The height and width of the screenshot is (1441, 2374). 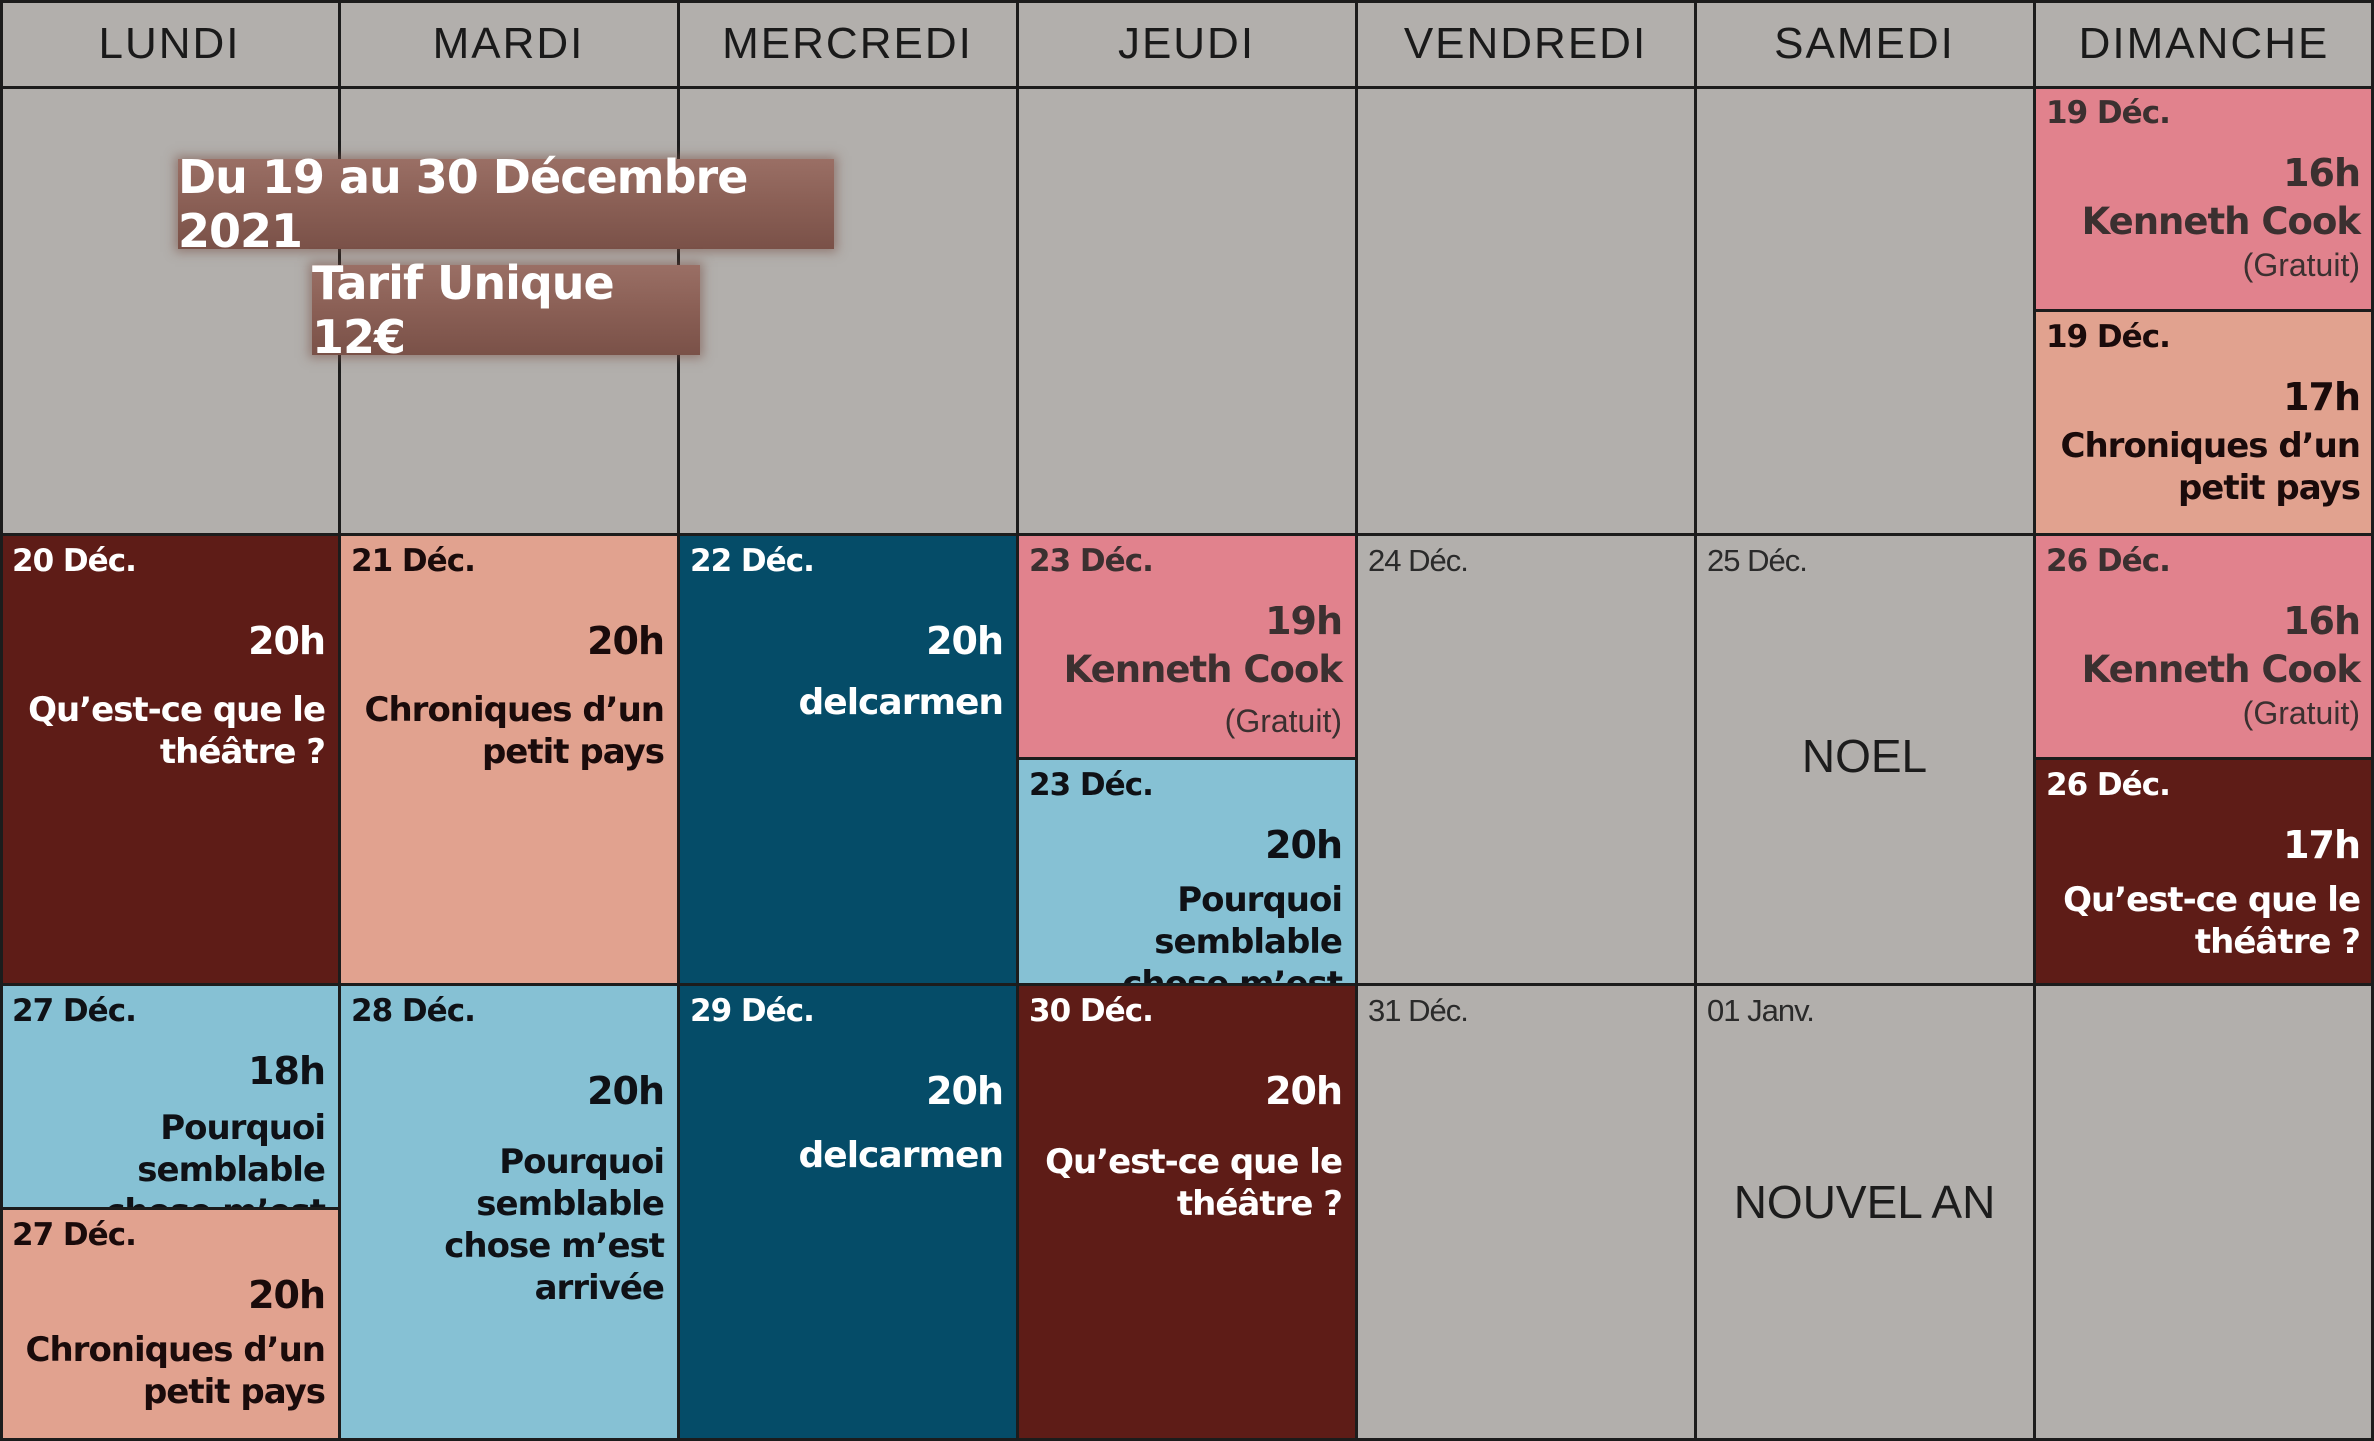 What do you see at coordinates (74, 561) in the screenshot?
I see `event-date: 20 Déc.` at bounding box center [74, 561].